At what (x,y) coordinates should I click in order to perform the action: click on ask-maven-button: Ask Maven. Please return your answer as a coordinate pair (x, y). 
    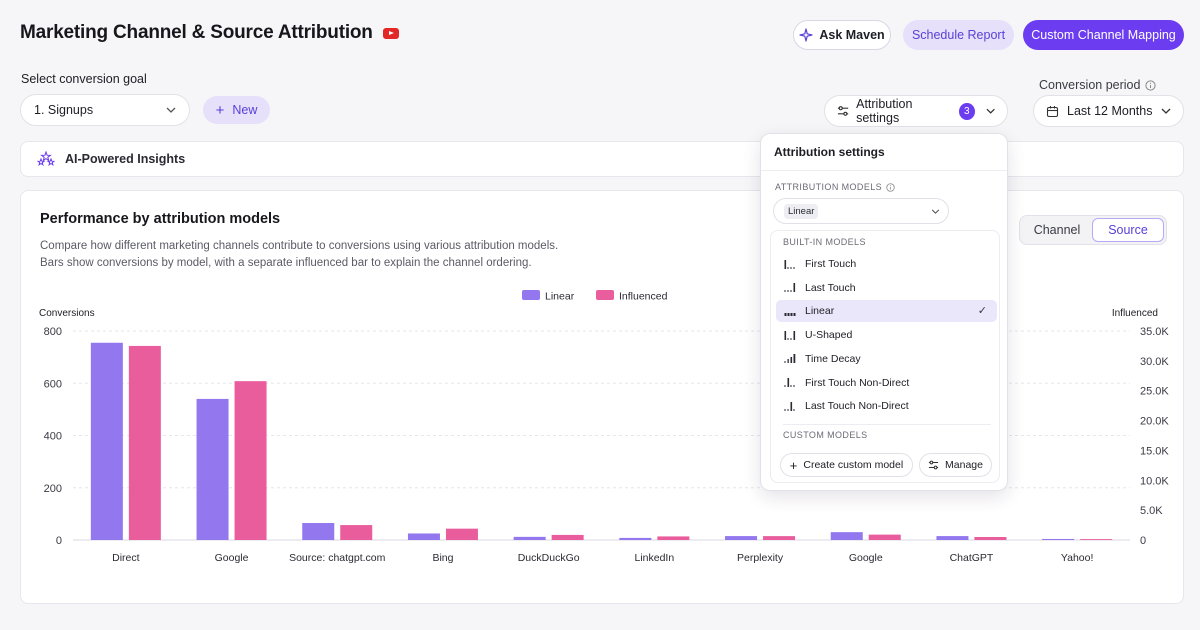
    Looking at the image, I should click on (842, 35).